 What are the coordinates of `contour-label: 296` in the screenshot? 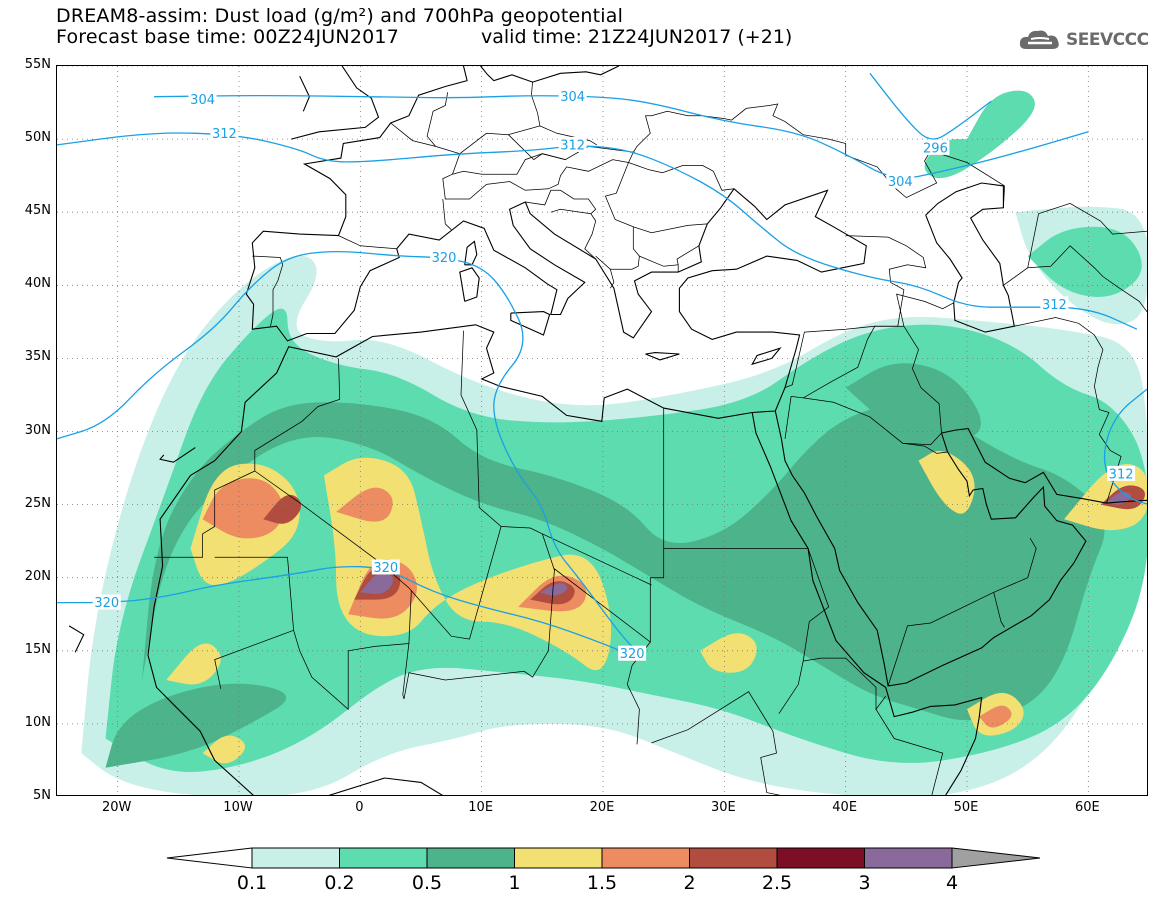 It's located at (935, 148).